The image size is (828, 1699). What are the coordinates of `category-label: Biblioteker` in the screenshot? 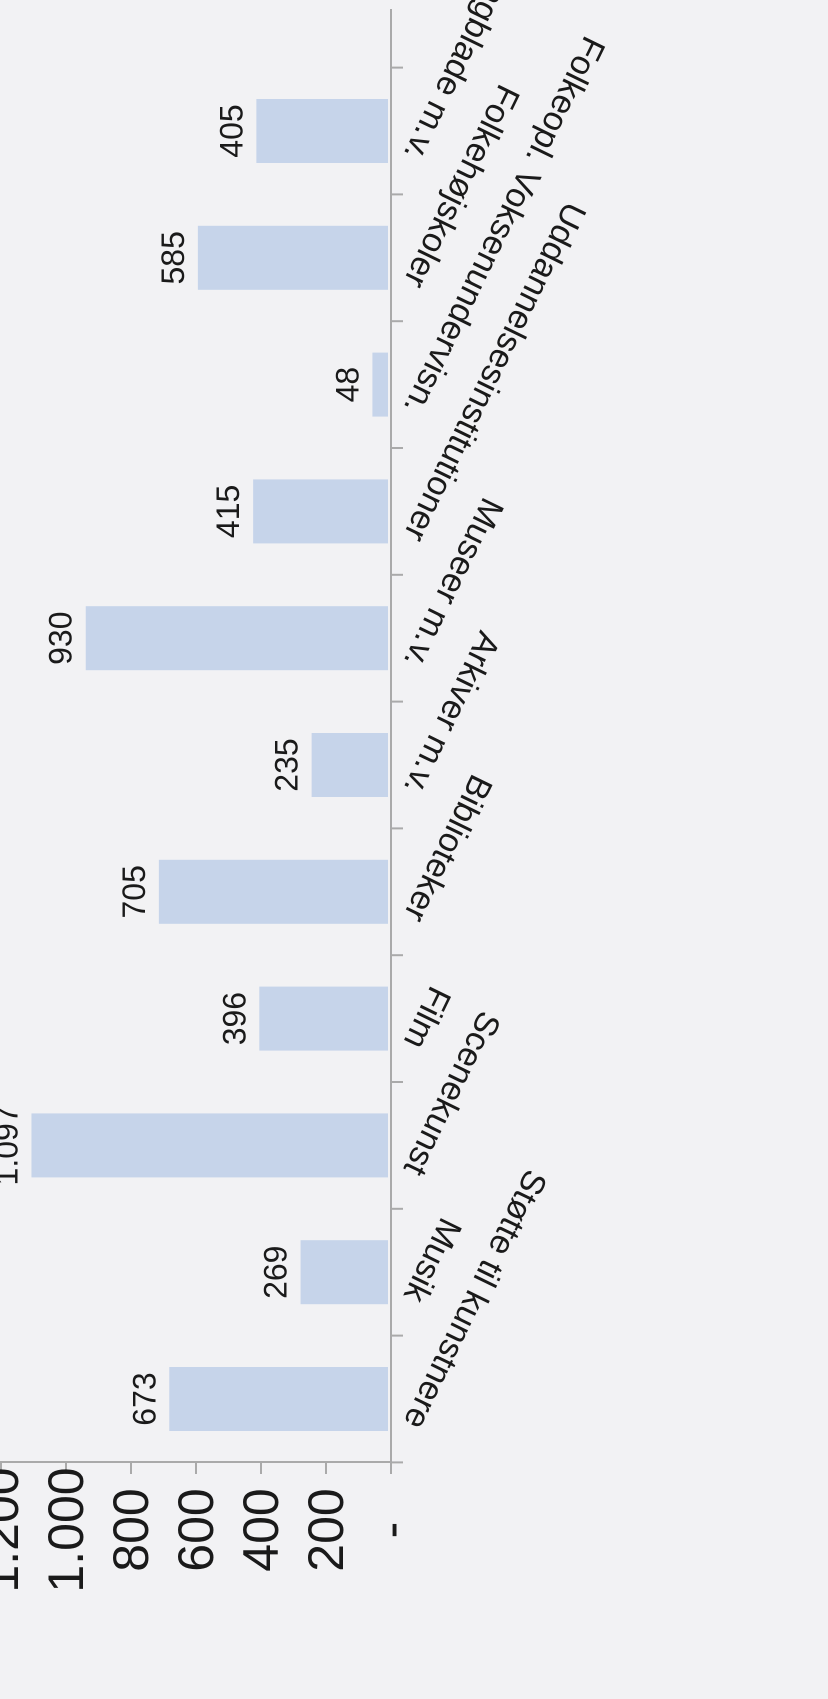 It's located at (448, 848).